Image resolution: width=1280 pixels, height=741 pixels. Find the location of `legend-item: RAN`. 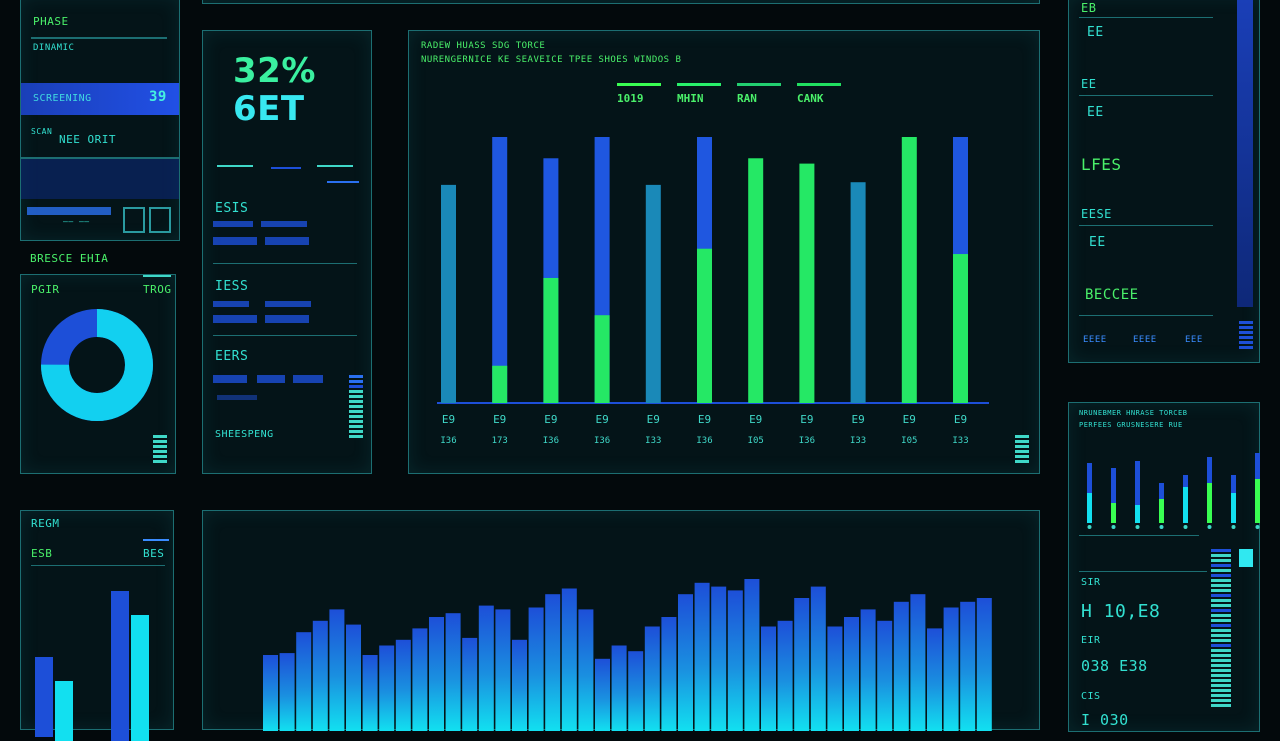

legend-item: RAN is located at coordinates (759, 94).